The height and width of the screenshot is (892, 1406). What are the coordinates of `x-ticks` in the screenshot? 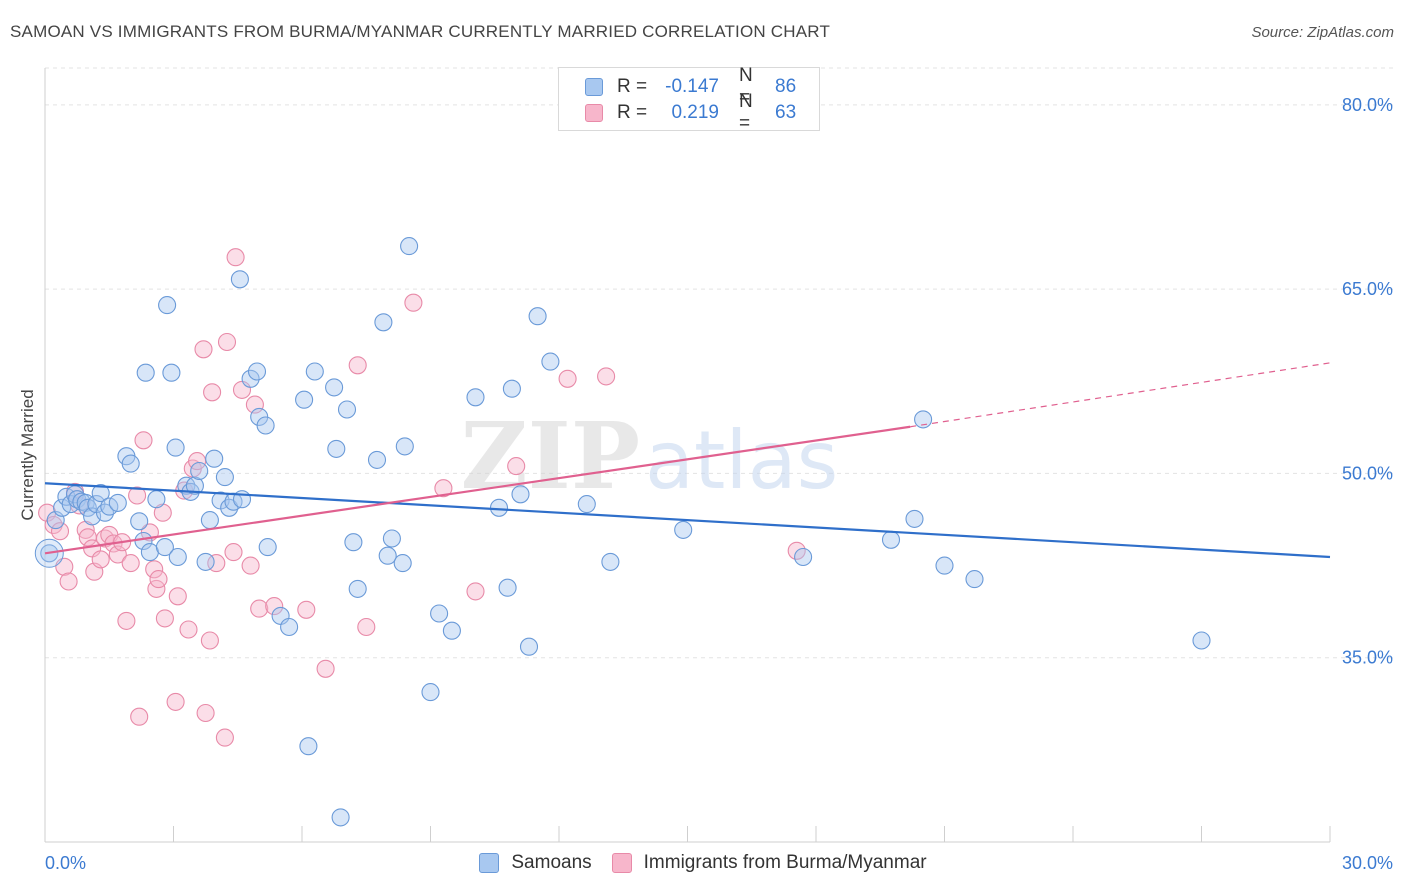 It's located at (687, 834).